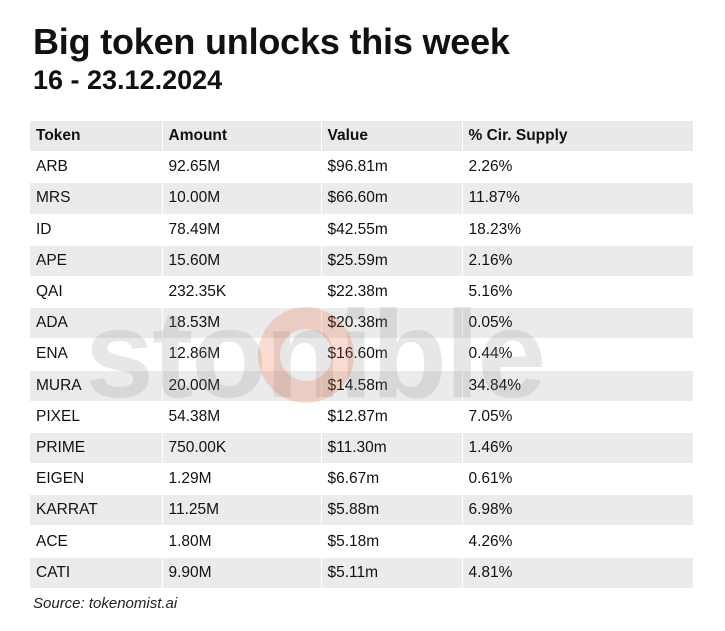 This screenshot has width=725, height=631. I want to click on cell-token: CATI, so click(96, 573).